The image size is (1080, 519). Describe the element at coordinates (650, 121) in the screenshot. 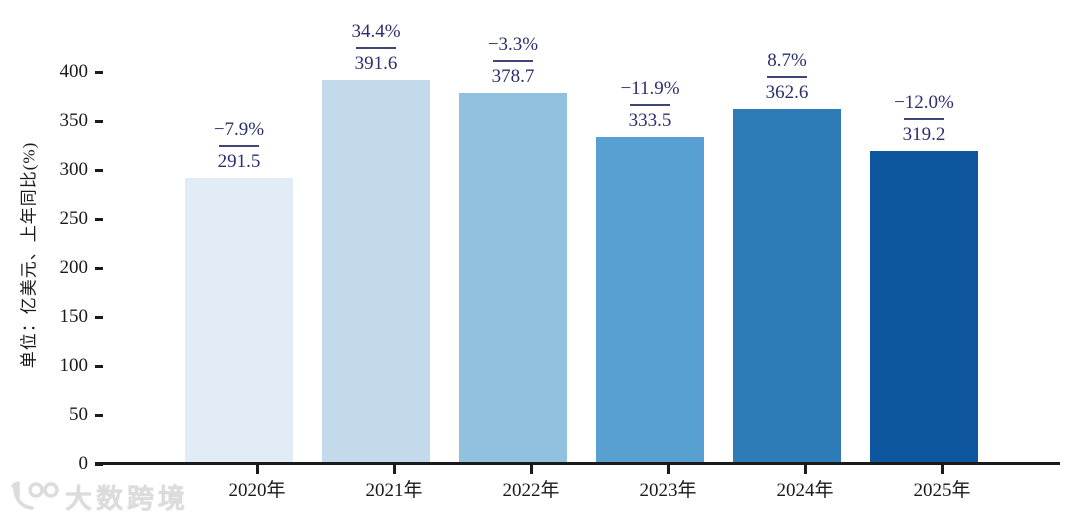

I see `value-label-2023年: 333.5` at that location.